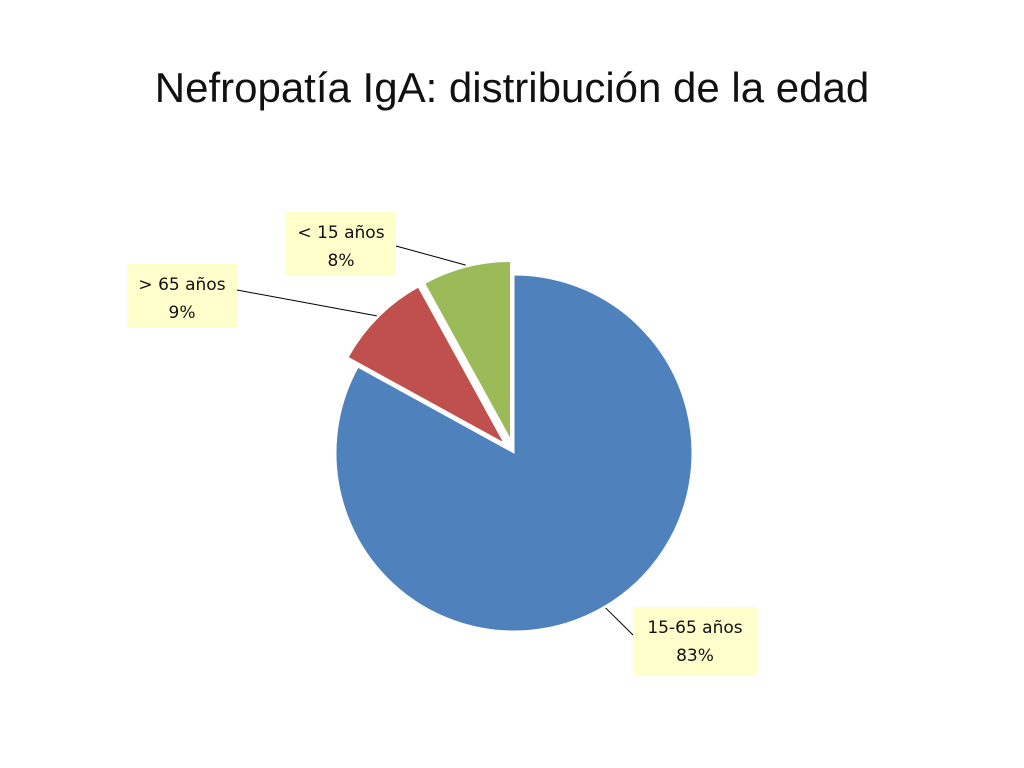  Describe the element at coordinates (340, 233) in the screenshot. I see `category-label: < 15 años` at that location.